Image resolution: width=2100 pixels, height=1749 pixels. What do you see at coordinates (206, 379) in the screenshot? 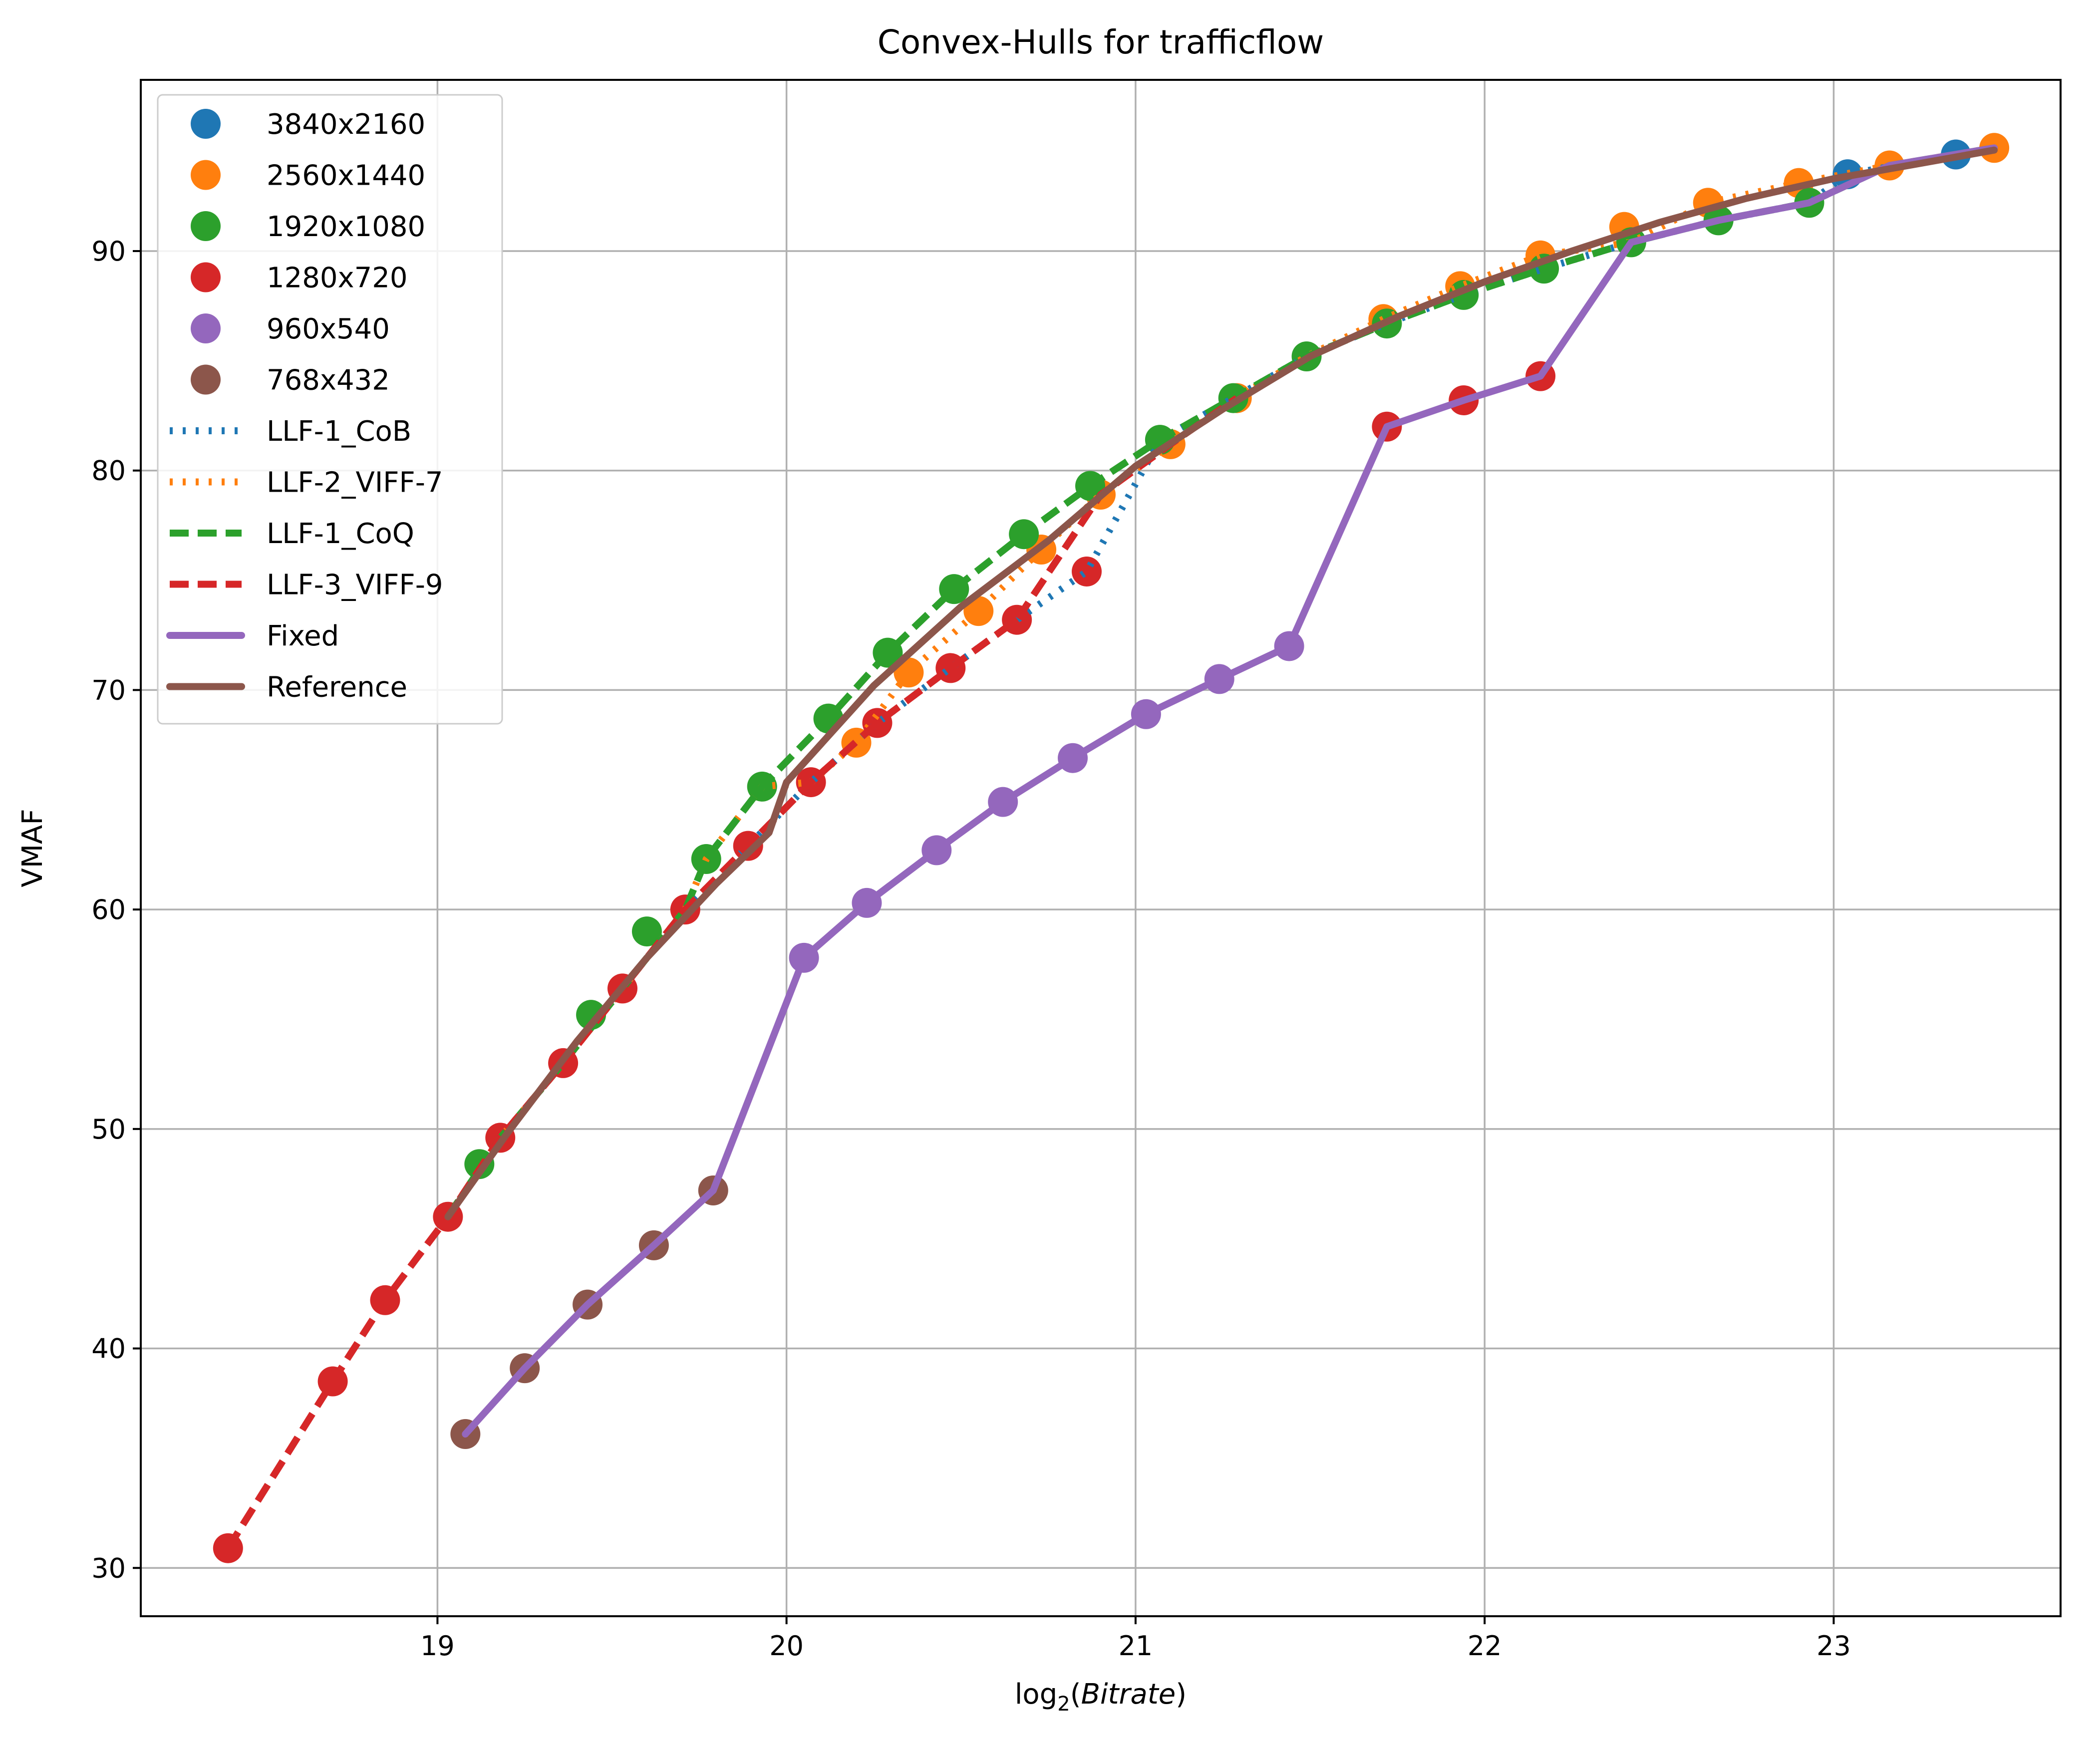
I see `legend-marker-768x432` at bounding box center [206, 379].